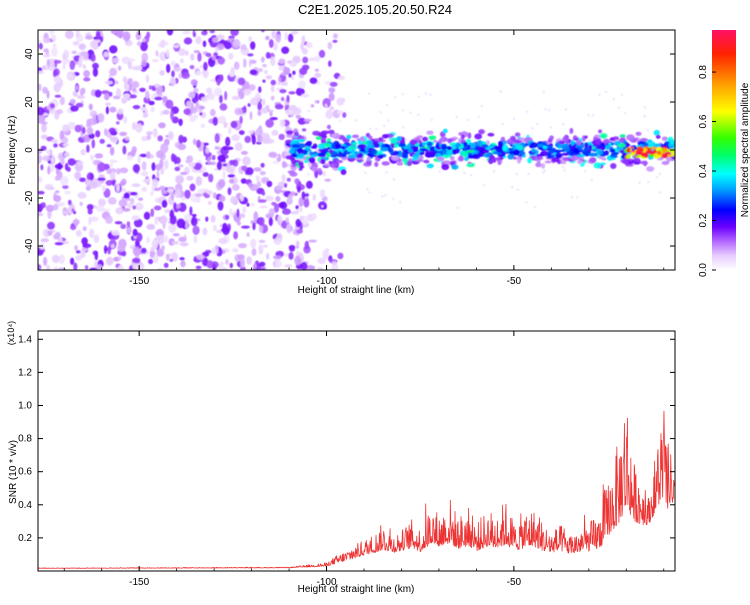 This screenshot has width=750, height=605. What do you see at coordinates (11, 333) in the screenshot?
I see `snr-y-multiplier: (x10⁴)` at bounding box center [11, 333].